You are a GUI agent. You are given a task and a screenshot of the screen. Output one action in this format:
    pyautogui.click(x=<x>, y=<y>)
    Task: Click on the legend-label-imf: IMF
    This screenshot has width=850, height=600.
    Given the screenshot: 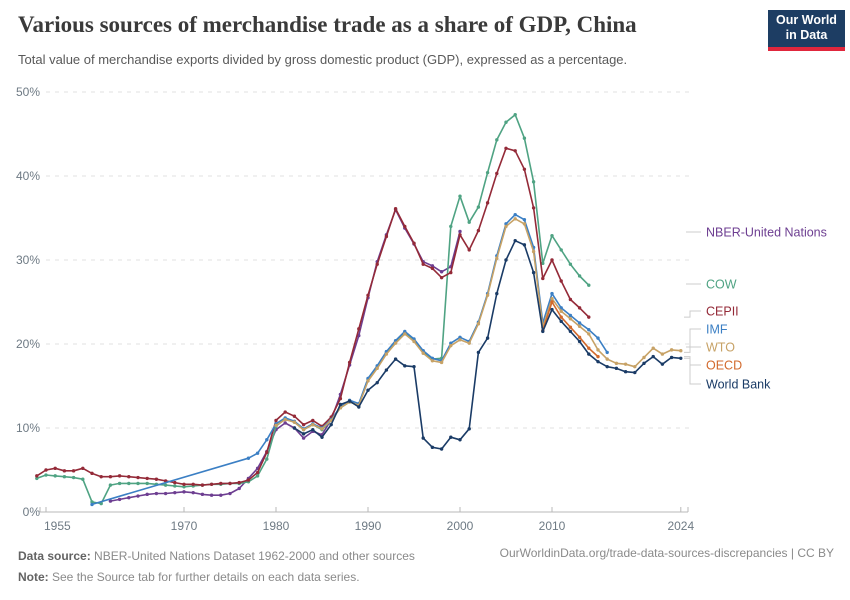 What is the action you would take?
    pyautogui.click(x=717, y=330)
    